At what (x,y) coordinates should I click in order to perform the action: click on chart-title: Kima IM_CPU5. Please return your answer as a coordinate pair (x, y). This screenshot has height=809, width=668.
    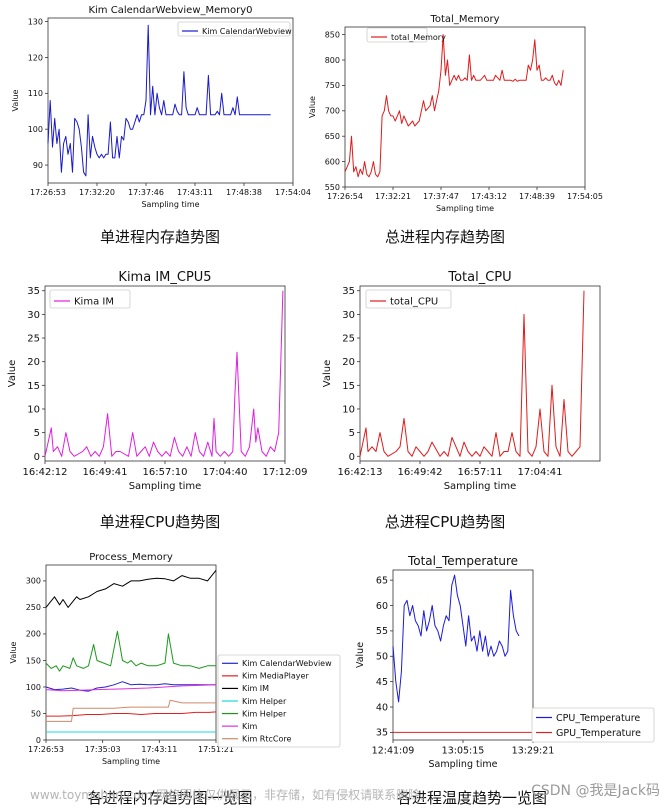
    Looking at the image, I should click on (164, 277).